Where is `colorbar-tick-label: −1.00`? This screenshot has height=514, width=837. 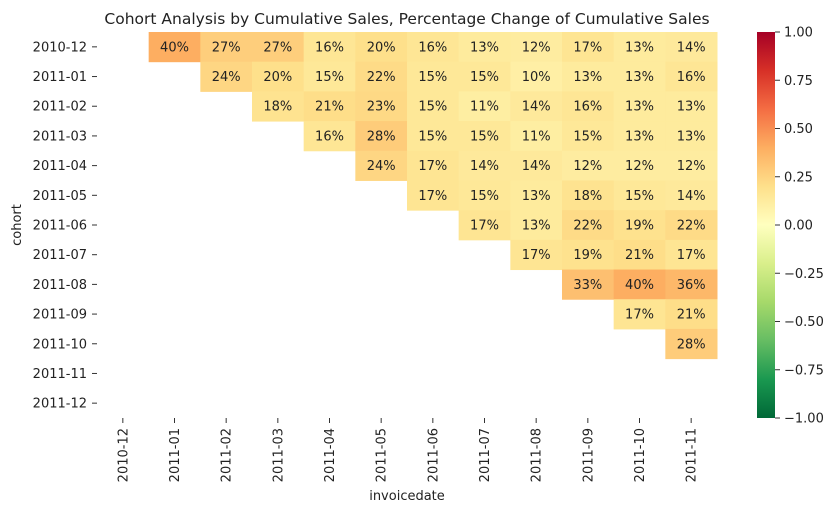
colorbar-tick-label: −1.00 is located at coordinates (804, 419).